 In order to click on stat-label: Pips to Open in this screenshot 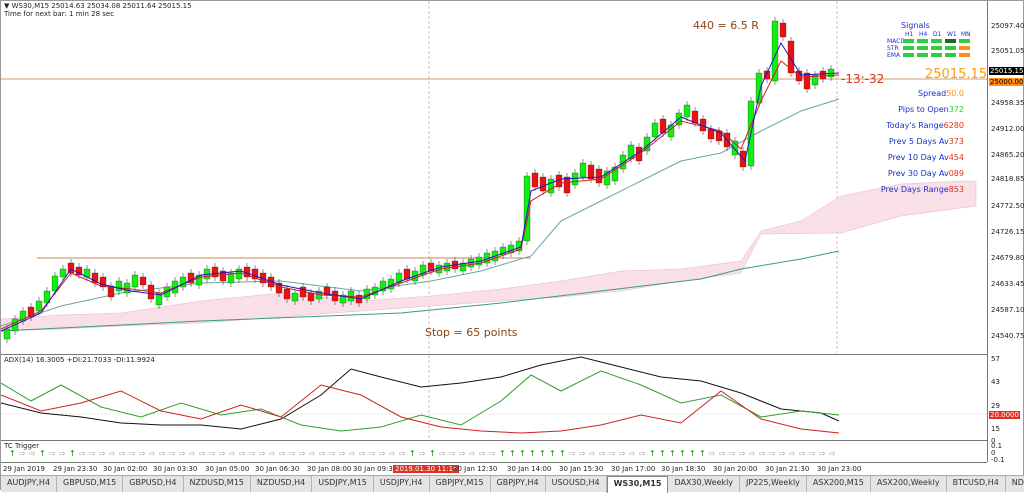, I will do `click(923, 109)`.